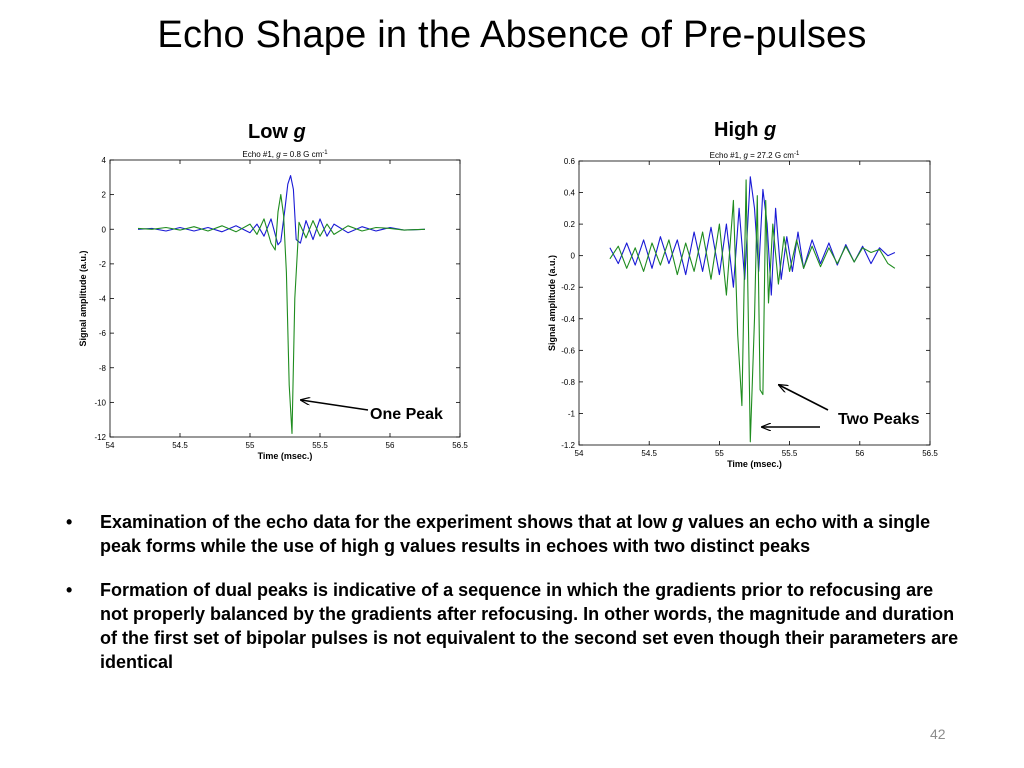 The image size is (1024, 768). What do you see at coordinates (804, 398) in the screenshot?
I see `callout-arrow-two-peaks-upper` at bounding box center [804, 398].